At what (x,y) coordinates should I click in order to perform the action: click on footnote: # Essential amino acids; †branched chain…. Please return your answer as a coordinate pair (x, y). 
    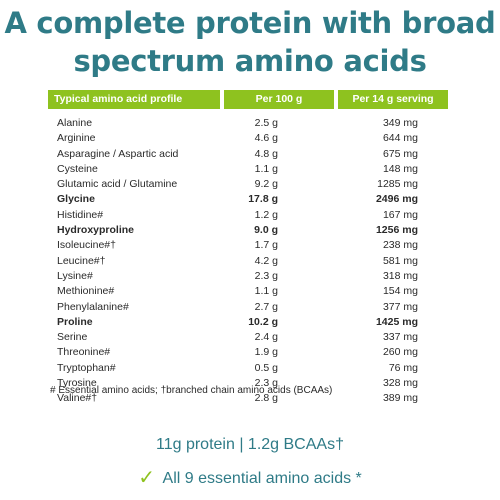
    Looking at the image, I should click on (191, 390).